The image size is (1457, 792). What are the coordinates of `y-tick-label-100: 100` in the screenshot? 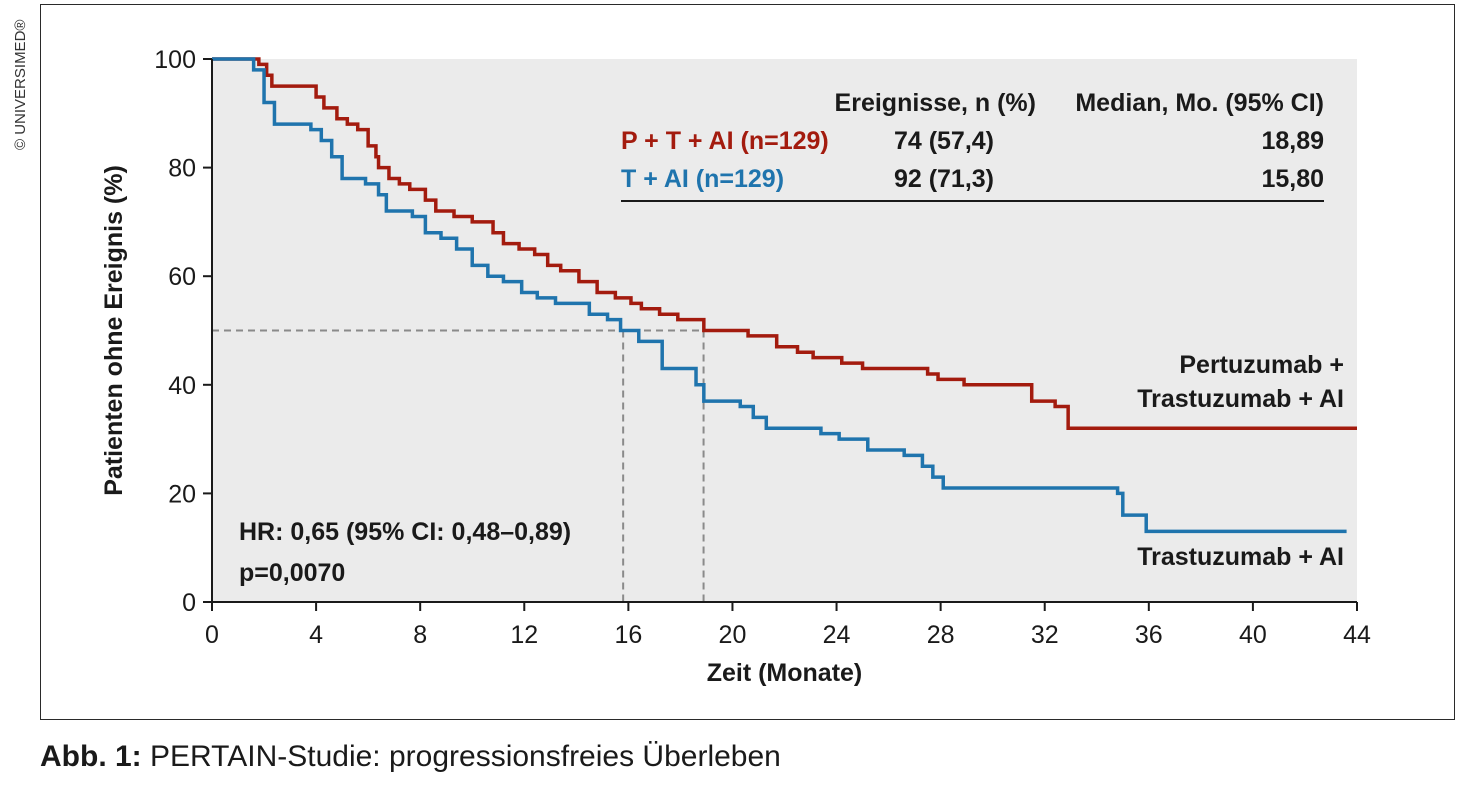 It's located at (175, 60).